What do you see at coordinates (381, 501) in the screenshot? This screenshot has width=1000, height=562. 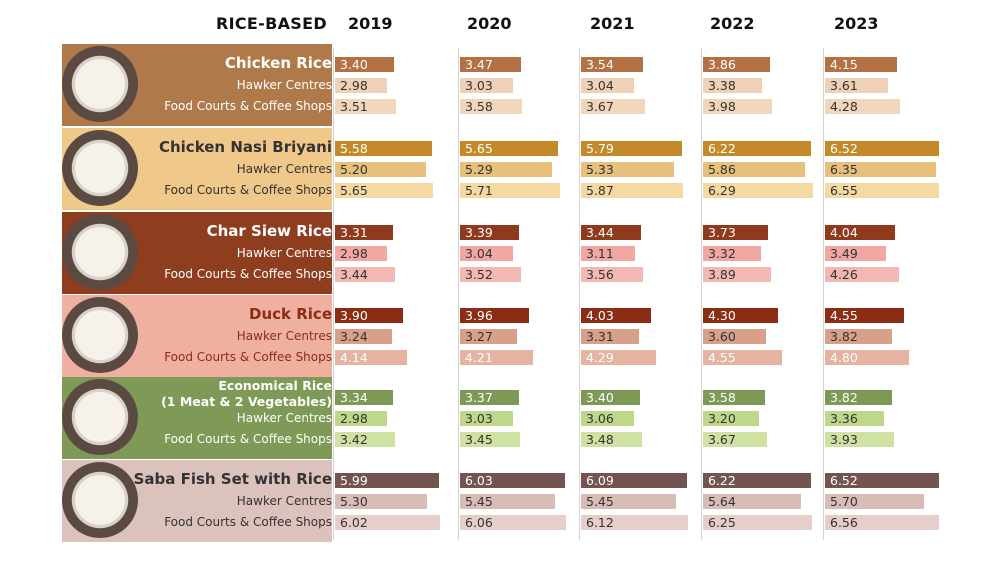 I see `bar-saba_fish-1-2019` at bounding box center [381, 501].